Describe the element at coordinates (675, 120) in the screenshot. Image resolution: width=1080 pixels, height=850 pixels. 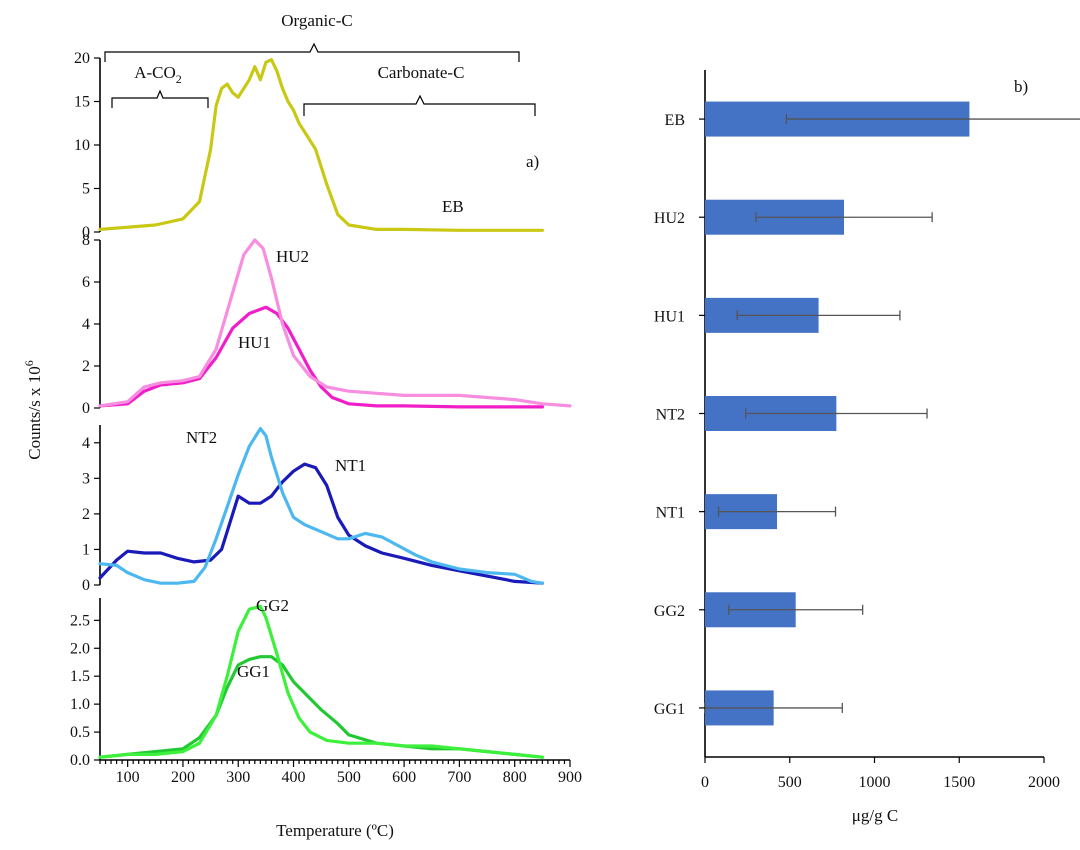
I see `category-label-eb: EB` at that location.